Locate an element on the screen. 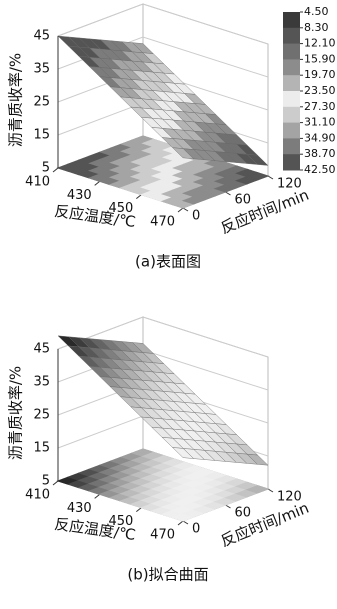 This screenshot has height=609, width=337. colorbar-label: 27.30 is located at coordinates (320, 106).